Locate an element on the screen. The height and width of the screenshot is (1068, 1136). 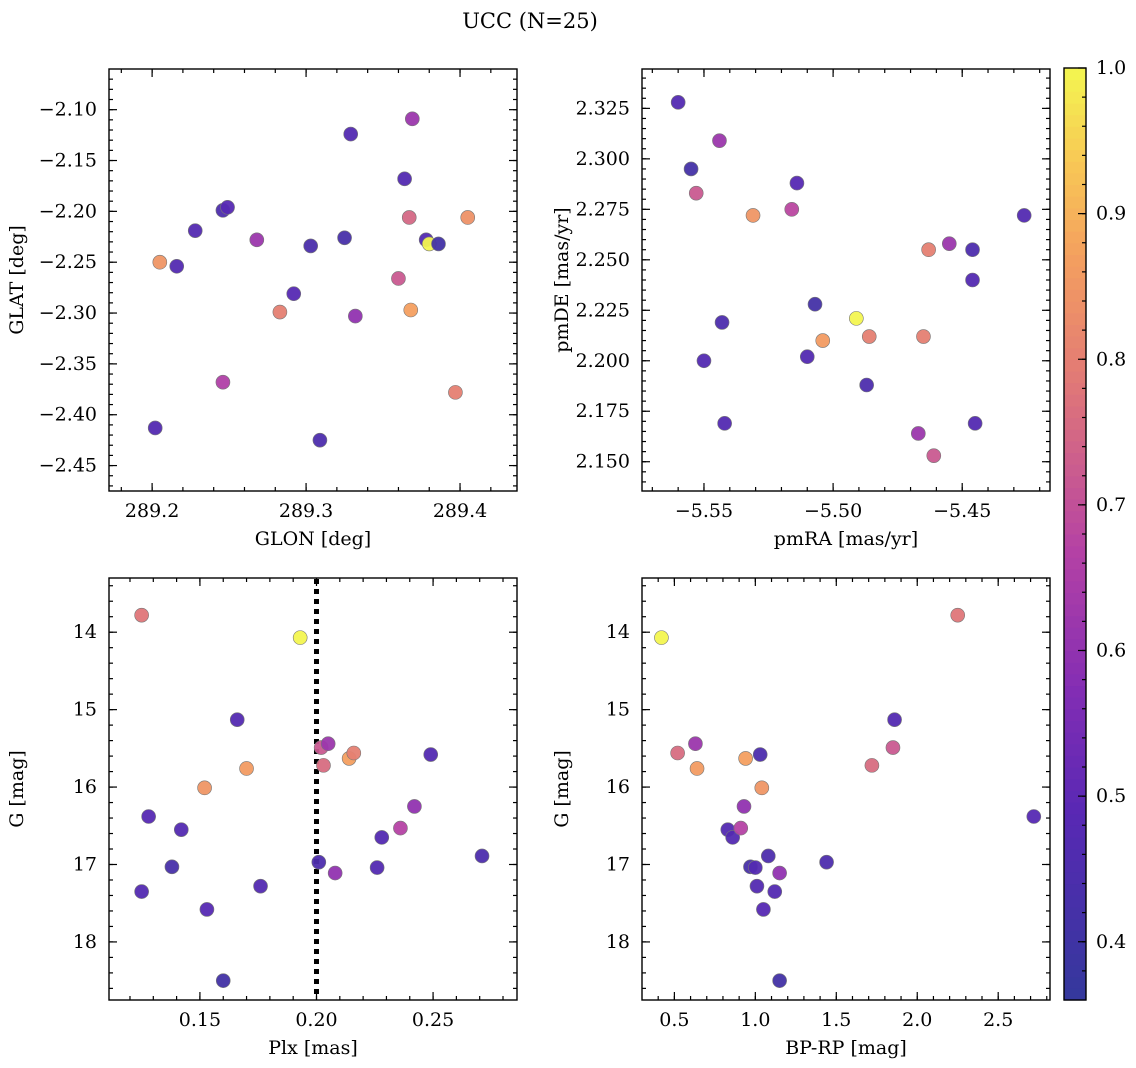
x-tick-label: 0.25 is located at coordinates (433, 1020).